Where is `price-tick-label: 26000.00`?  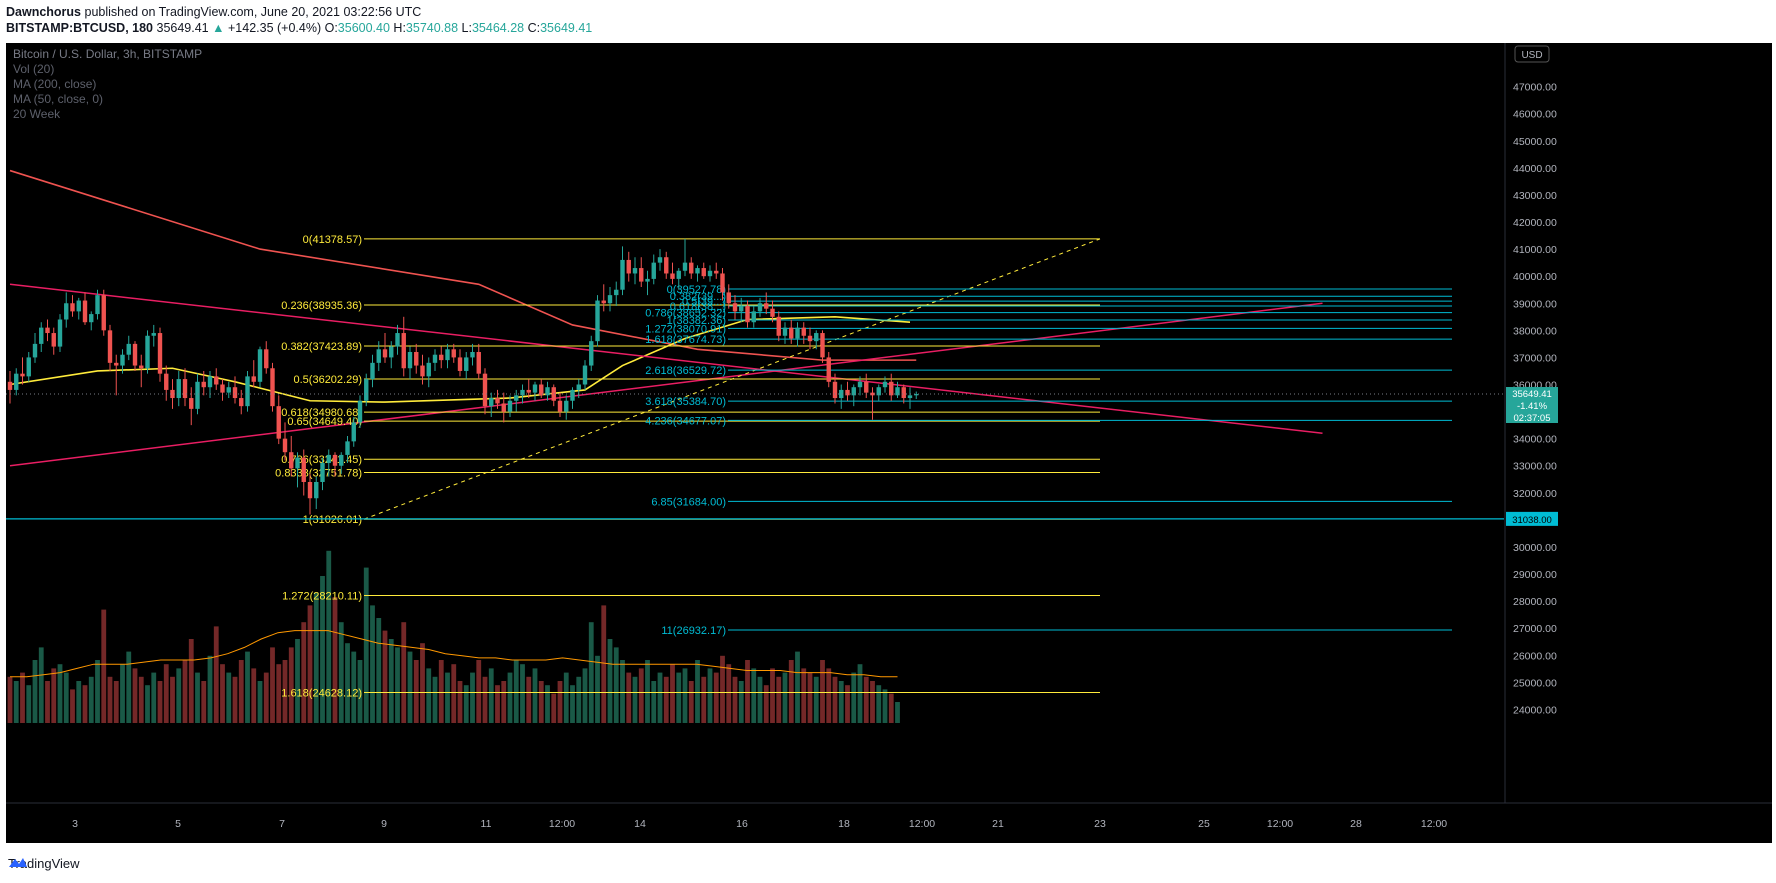
price-tick-label: 26000.00 is located at coordinates (1535, 656).